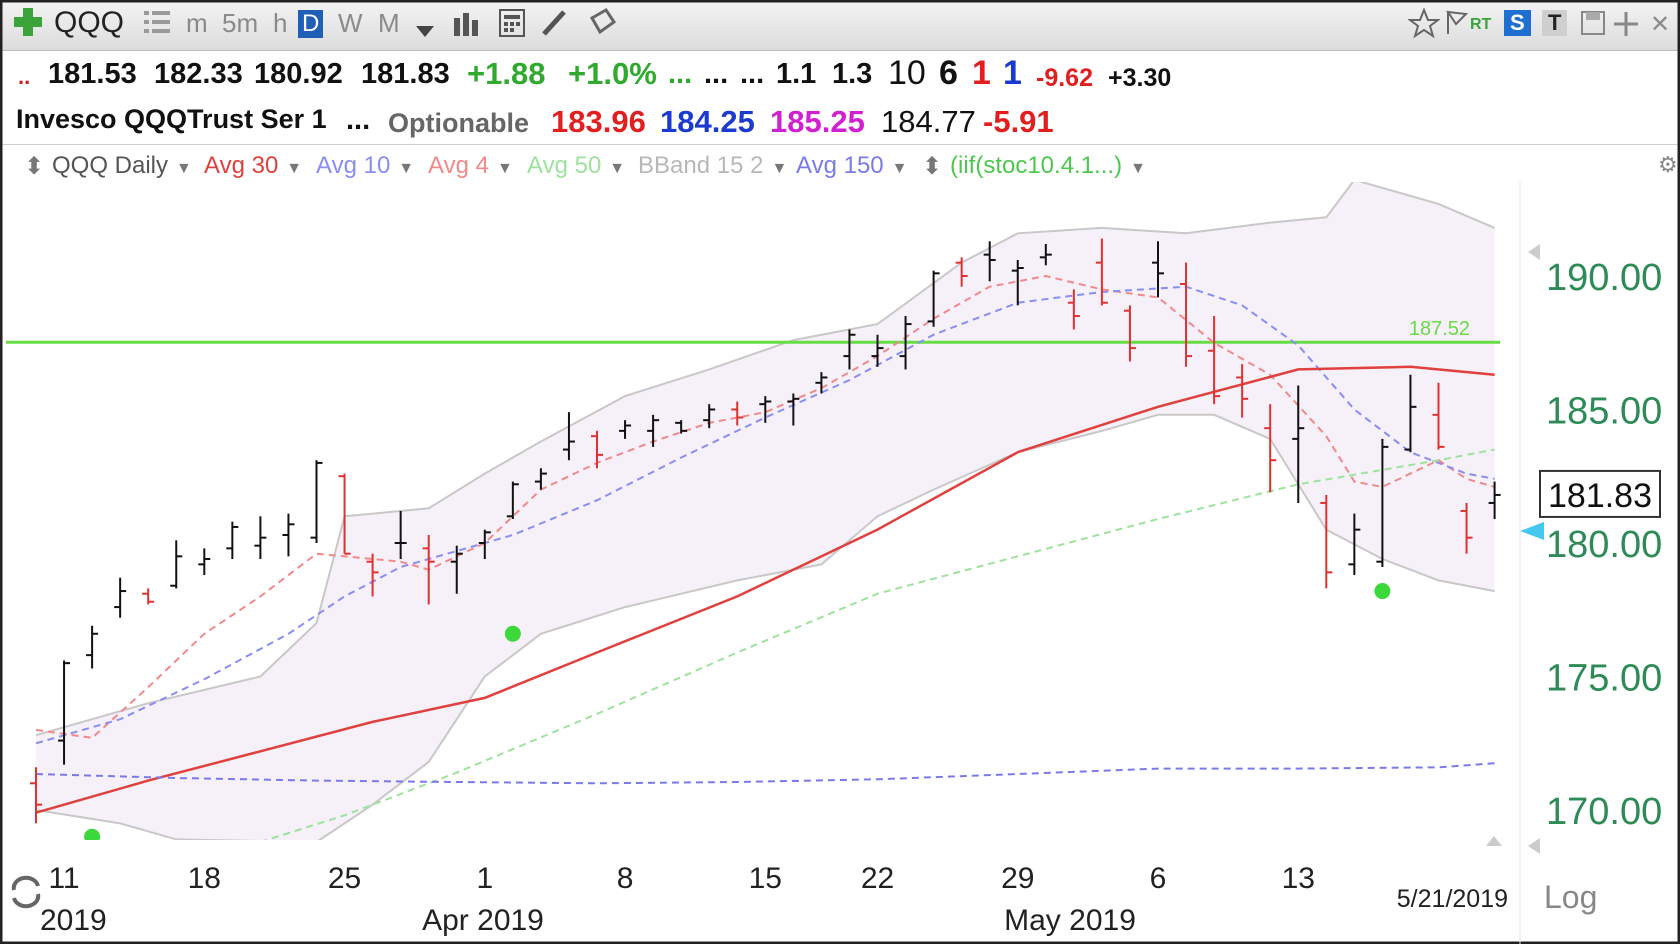 The image size is (1680, 944). Describe the element at coordinates (1555, 23) in the screenshot. I see `t-badge: T` at that location.